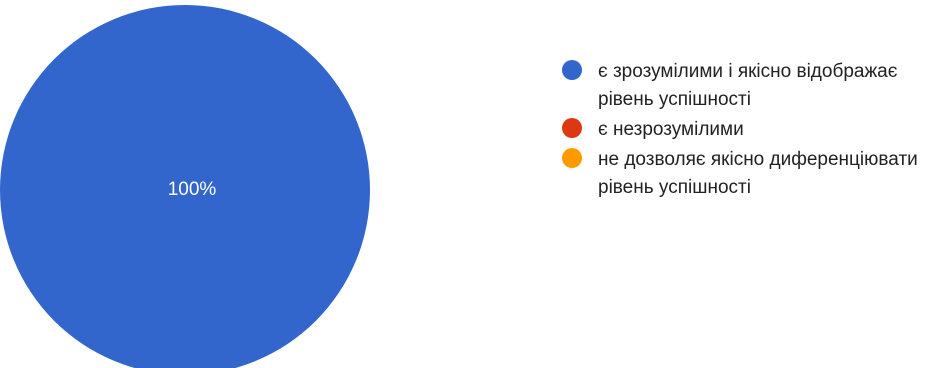 This screenshot has height=368, width=930. I want to click on legend-label-1: є незрозумілими, so click(671, 129).